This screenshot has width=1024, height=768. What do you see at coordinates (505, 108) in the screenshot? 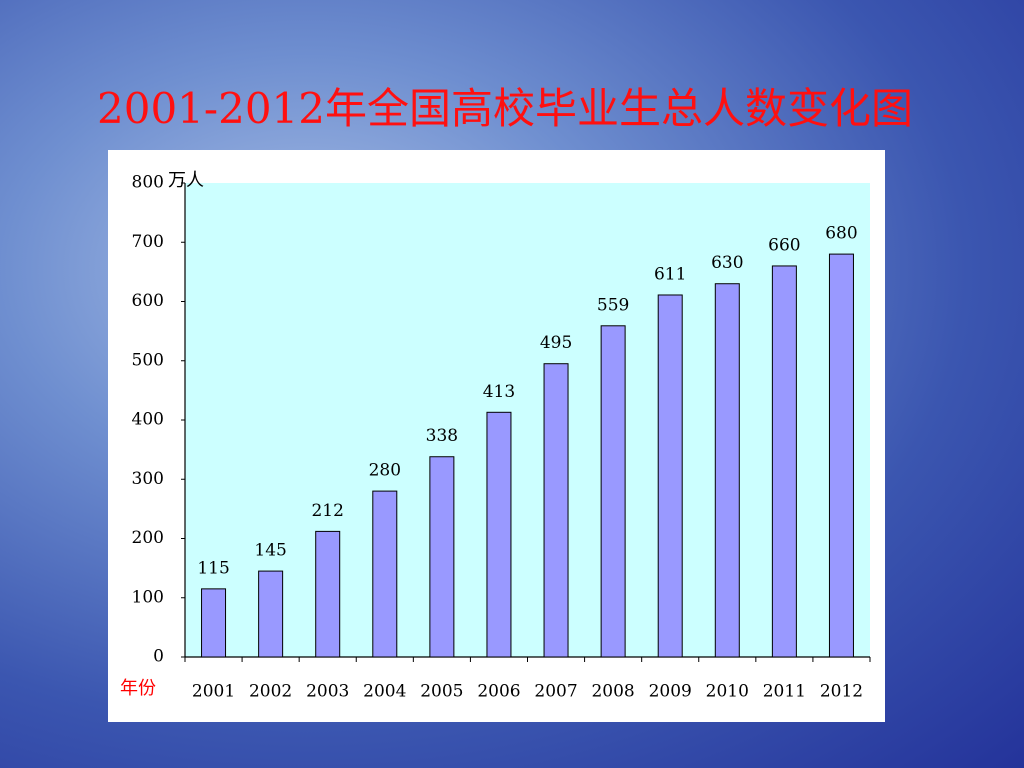
I see `chart-title: 2001-2012年全国高校毕业生总人数变化图` at bounding box center [505, 108].